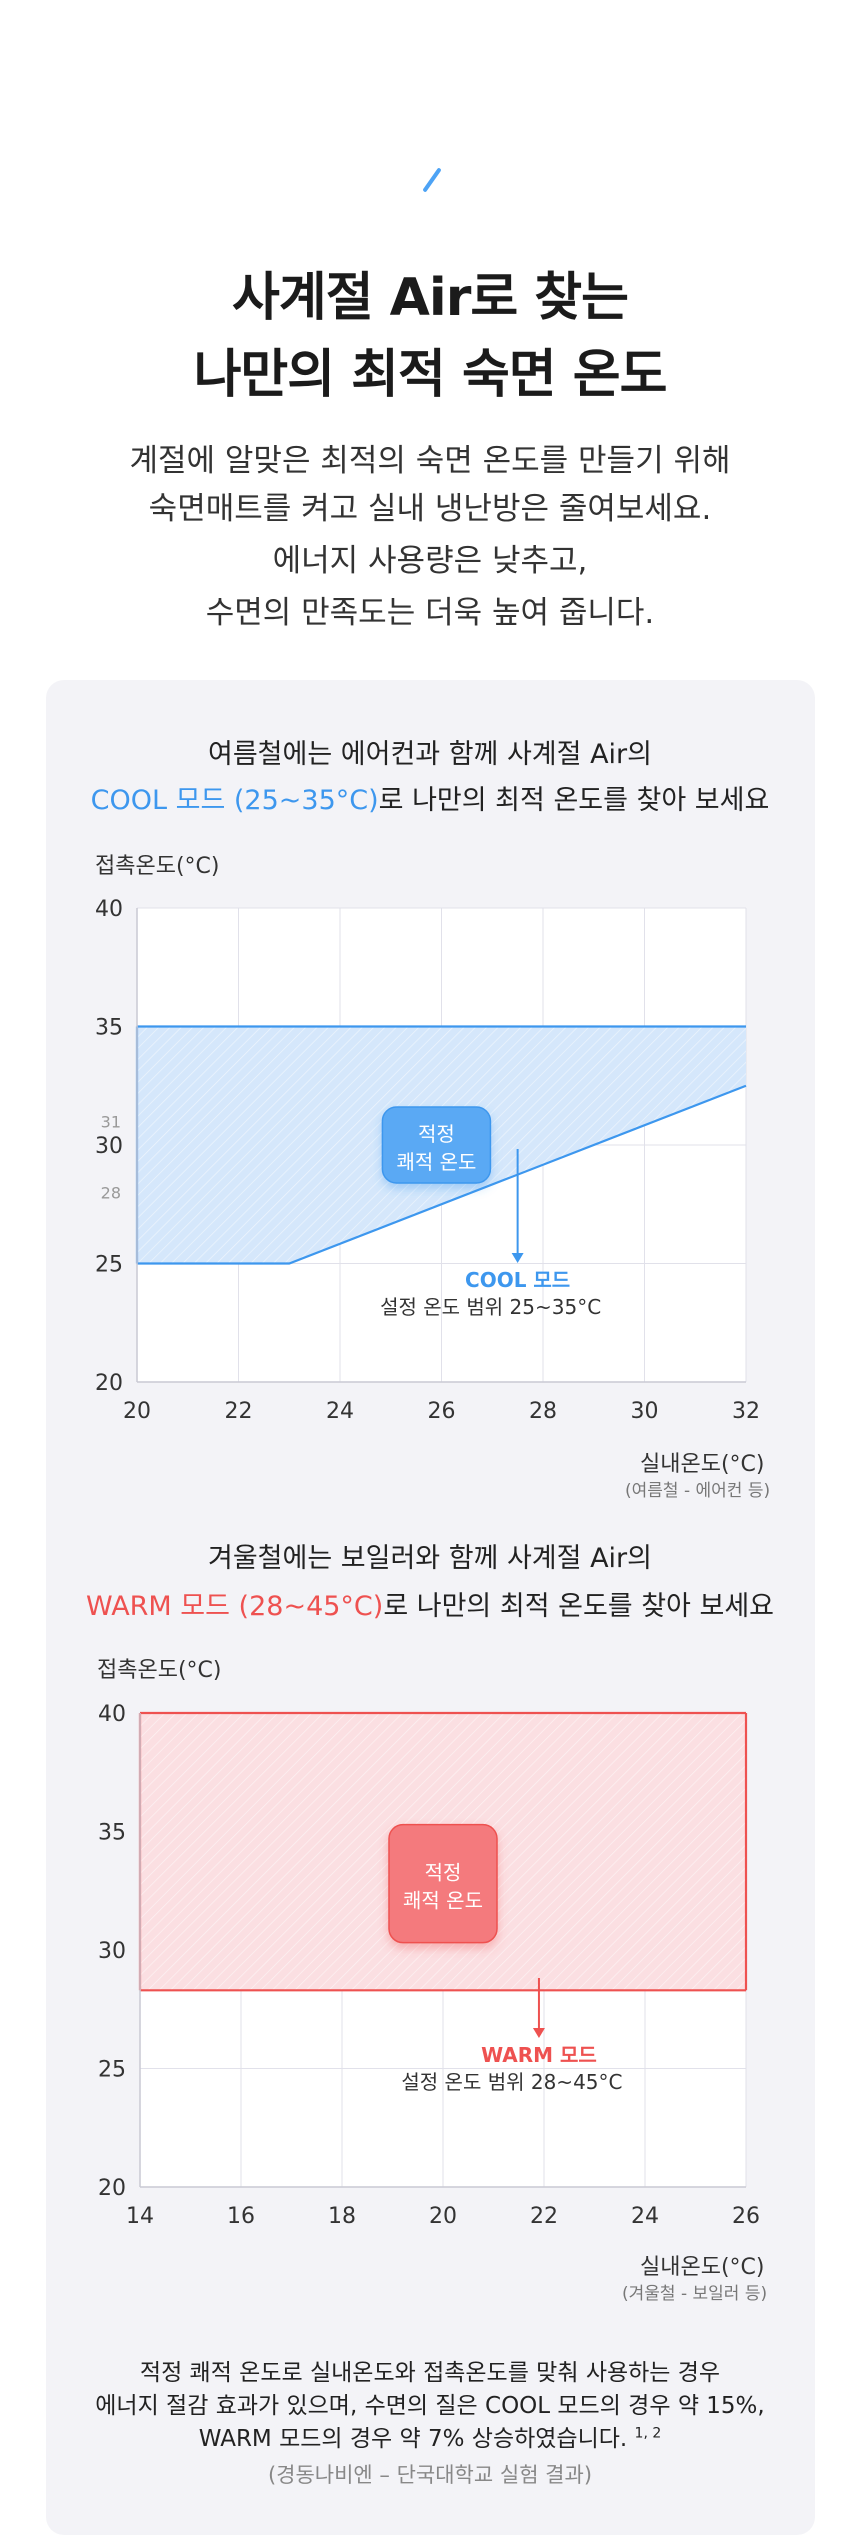  I want to click on x-tick-label: 30, so click(645, 1411).